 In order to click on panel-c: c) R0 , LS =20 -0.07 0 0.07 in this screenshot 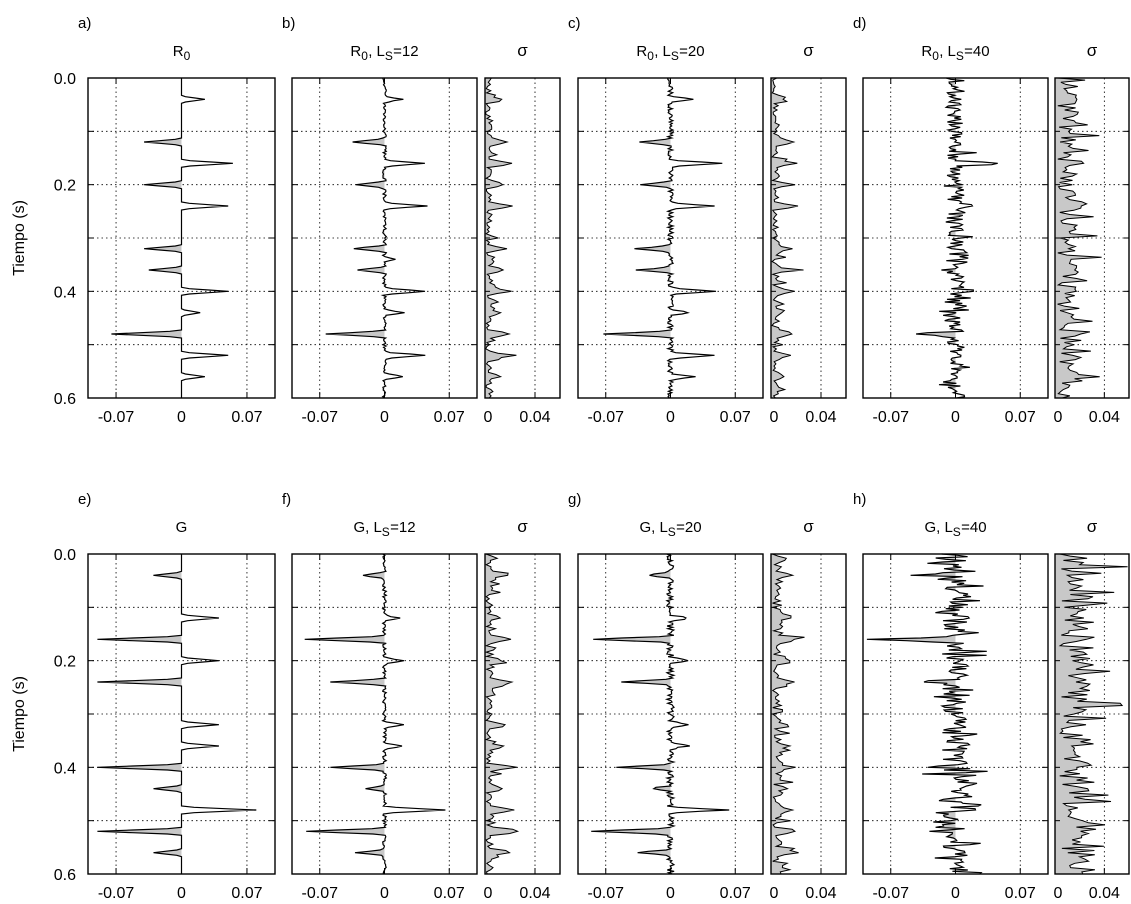, I will do `click(666, 220)`.